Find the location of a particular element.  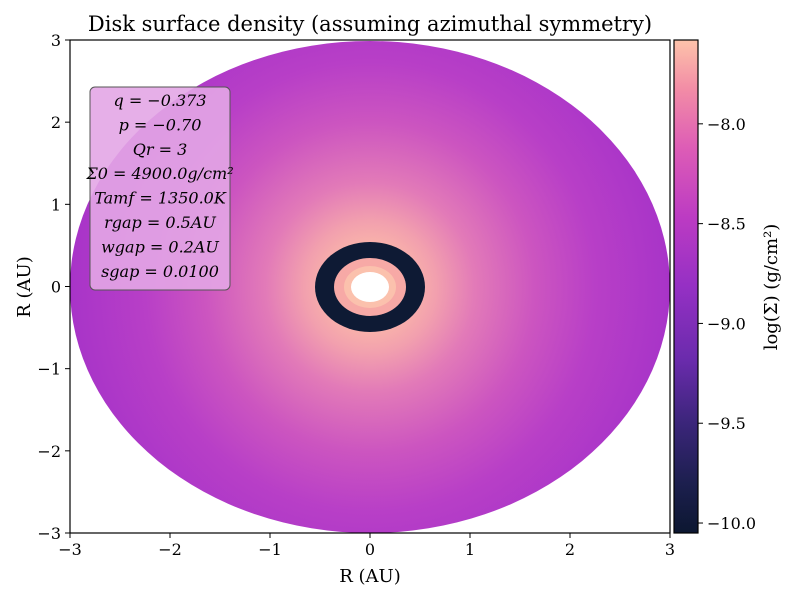

x-tick-label: 1 is located at coordinates (470, 549).